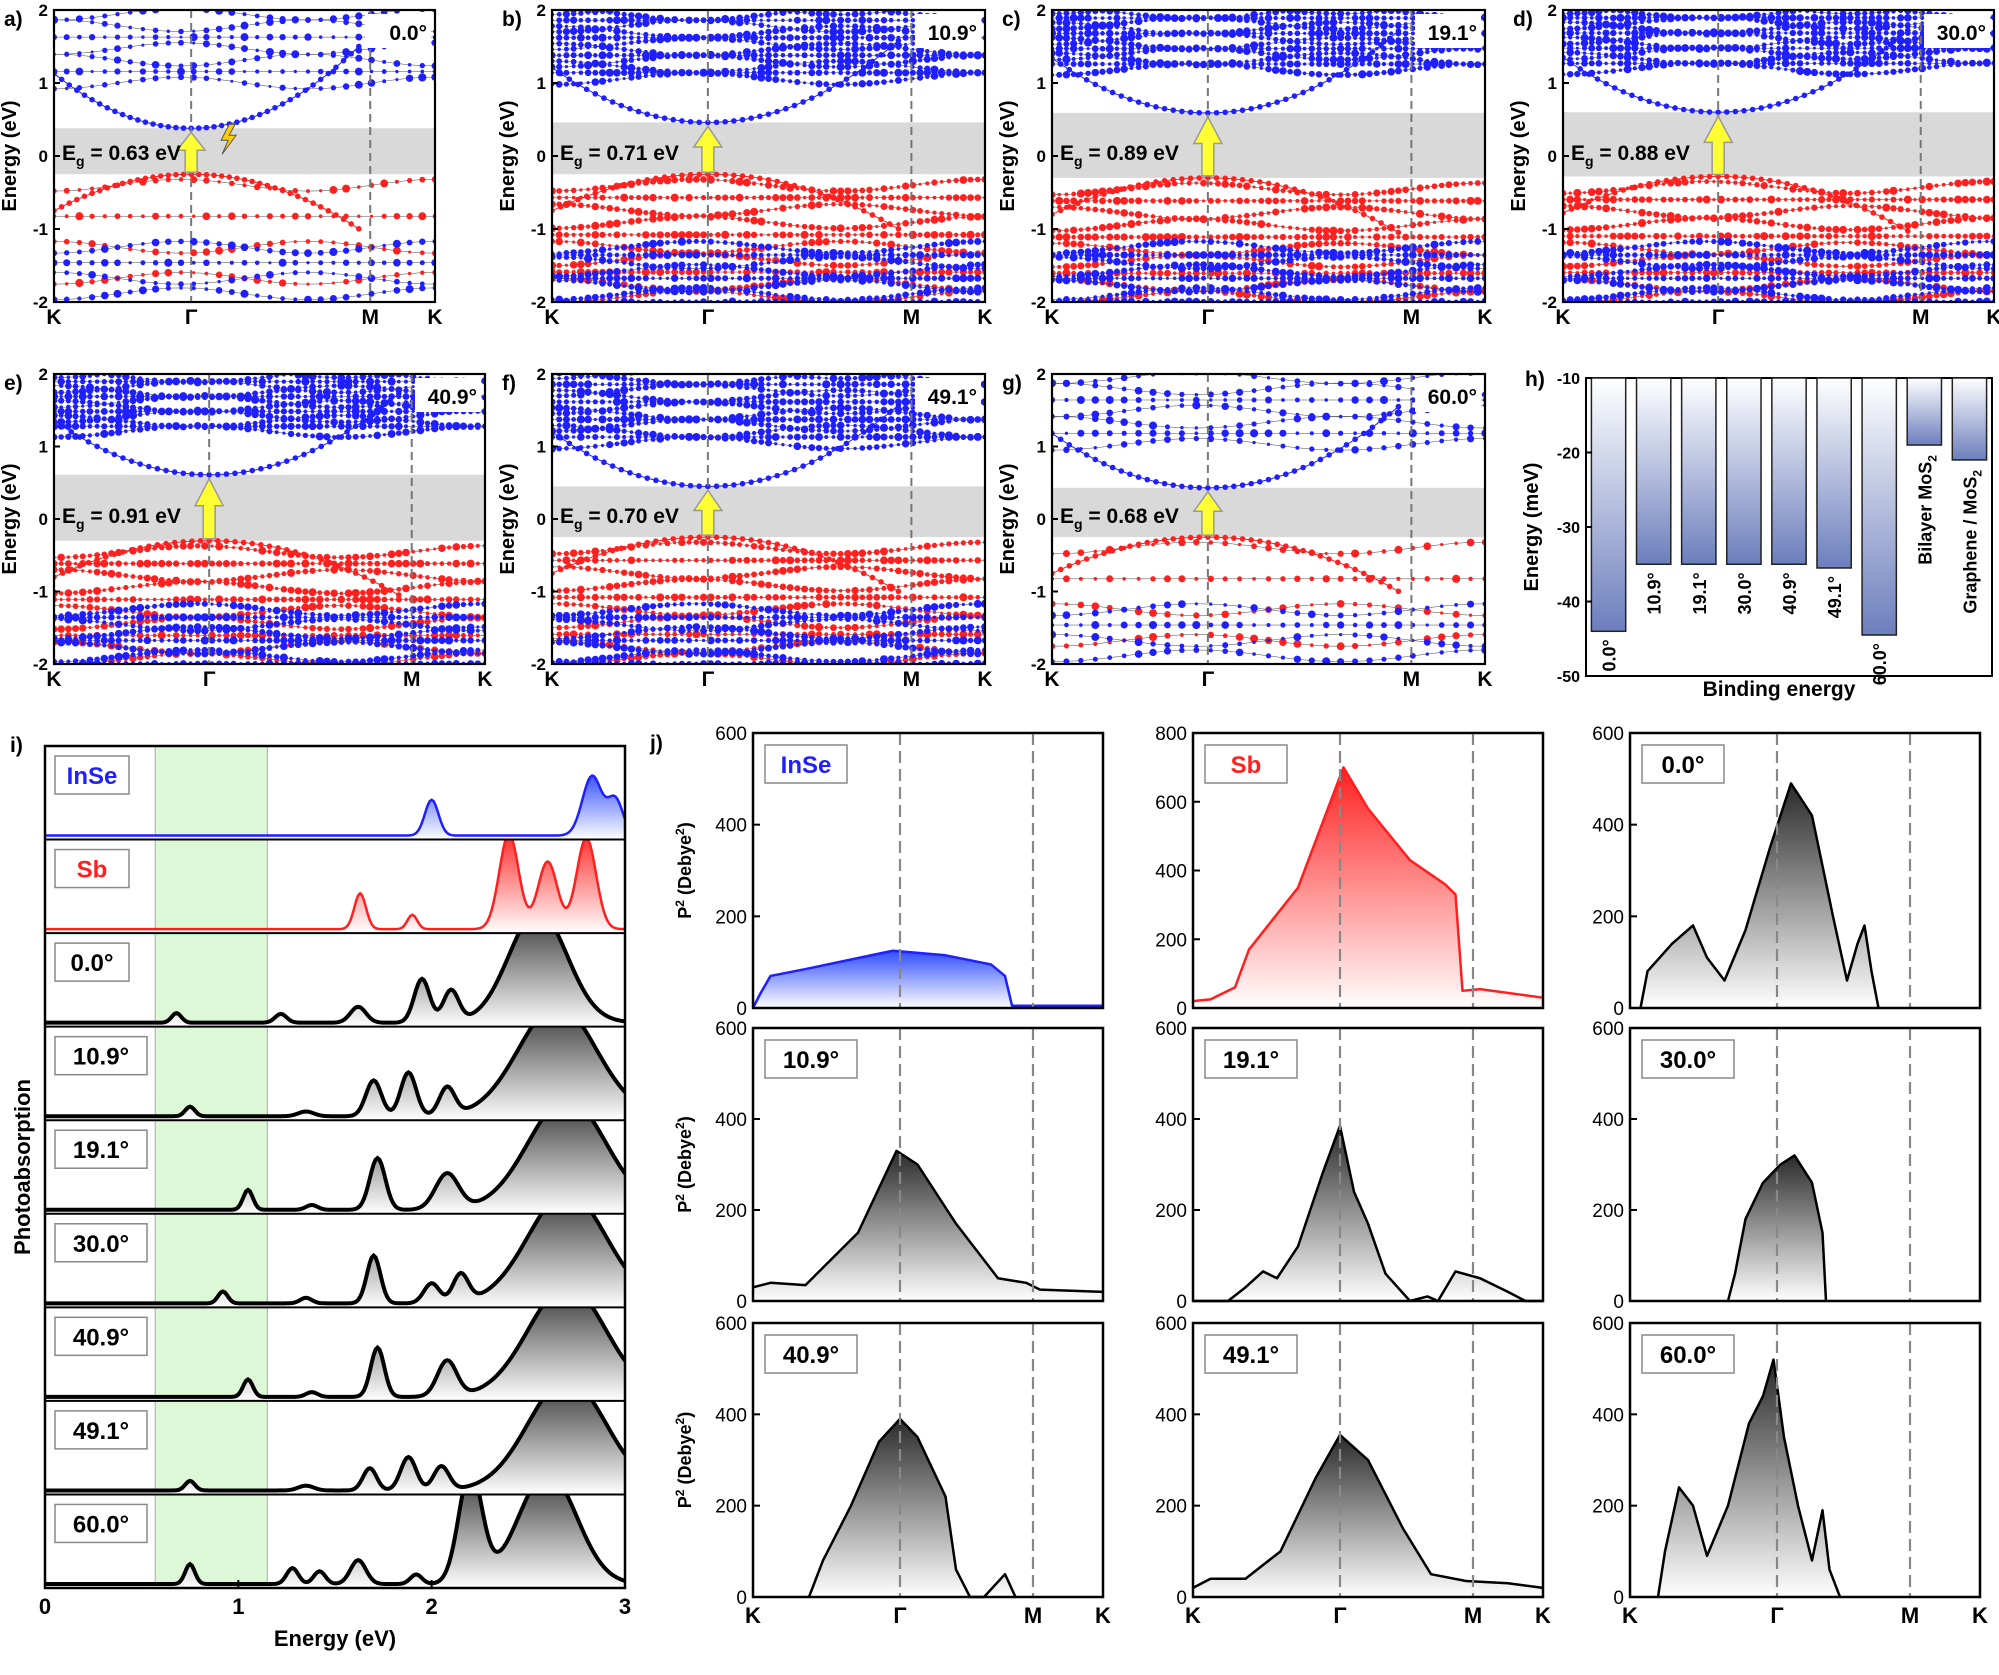 The width and height of the screenshot is (1999, 1675). Describe the element at coordinates (1779, 689) in the screenshot. I see `chart-title: Binding energy` at that location.